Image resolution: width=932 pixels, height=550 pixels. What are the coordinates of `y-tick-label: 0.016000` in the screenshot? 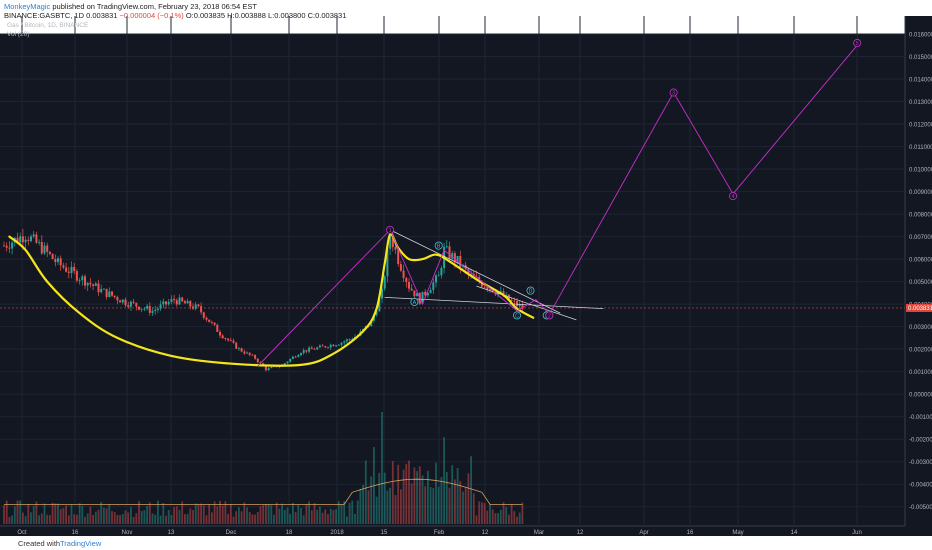 It's located at (920, 36).